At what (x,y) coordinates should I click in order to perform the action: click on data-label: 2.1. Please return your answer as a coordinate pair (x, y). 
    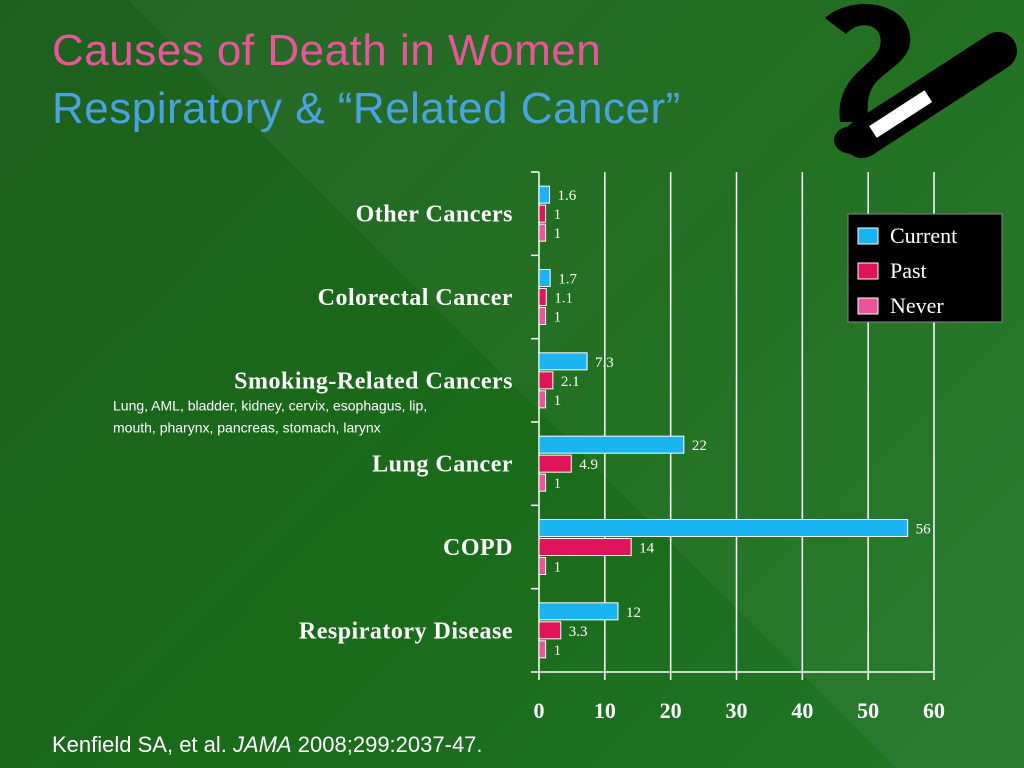
    Looking at the image, I should click on (570, 382).